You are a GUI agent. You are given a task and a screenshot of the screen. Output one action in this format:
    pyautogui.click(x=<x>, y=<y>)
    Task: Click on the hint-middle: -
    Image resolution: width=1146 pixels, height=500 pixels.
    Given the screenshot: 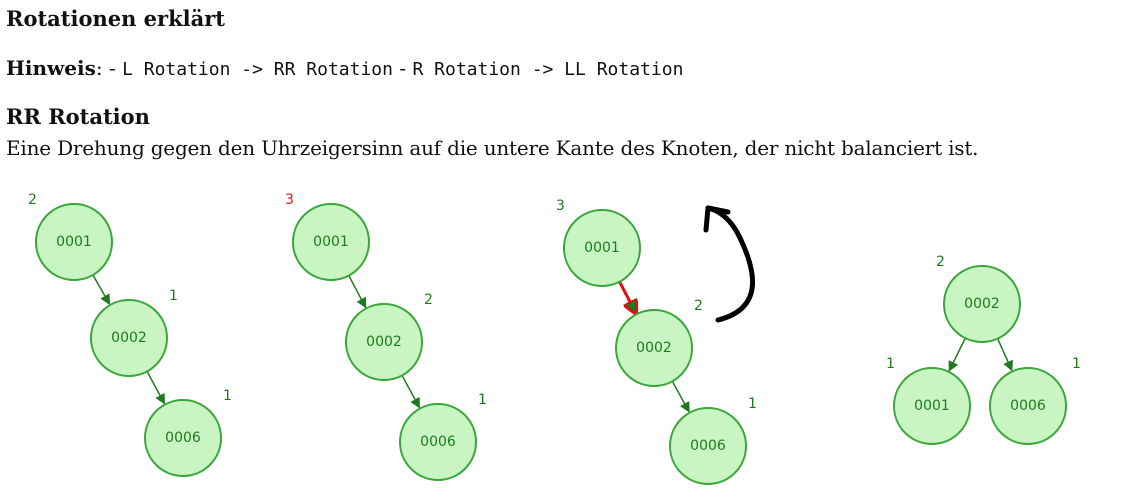 What is the action you would take?
    pyautogui.click(x=403, y=68)
    